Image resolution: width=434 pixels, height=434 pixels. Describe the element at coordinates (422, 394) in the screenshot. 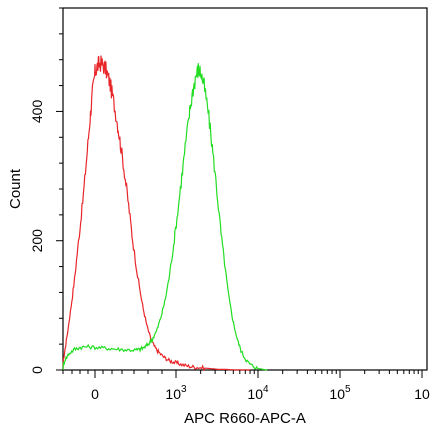

I see `x-tick-label: 10` at that location.